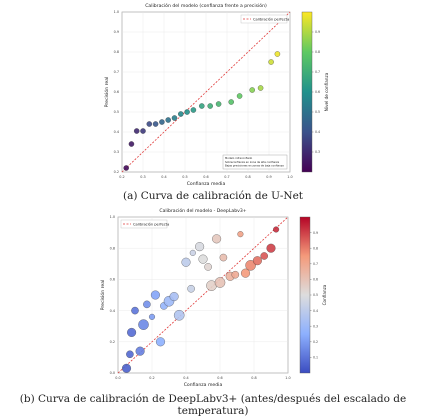 The image size is (426, 417). What do you see at coordinates (305, 295) in the screenshot?
I see `deeplab-colorbar` at bounding box center [305, 295].